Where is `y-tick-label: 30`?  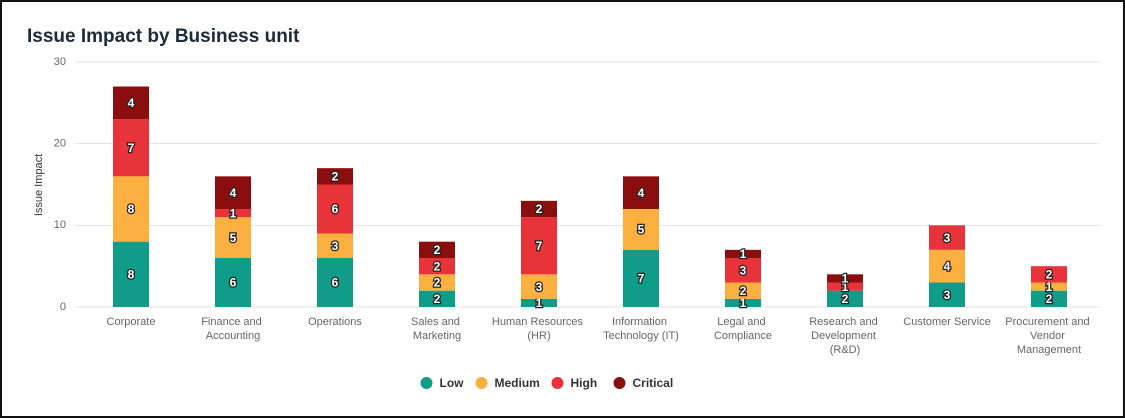
y-tick-label: 30 is located at coordinates (60, 62).